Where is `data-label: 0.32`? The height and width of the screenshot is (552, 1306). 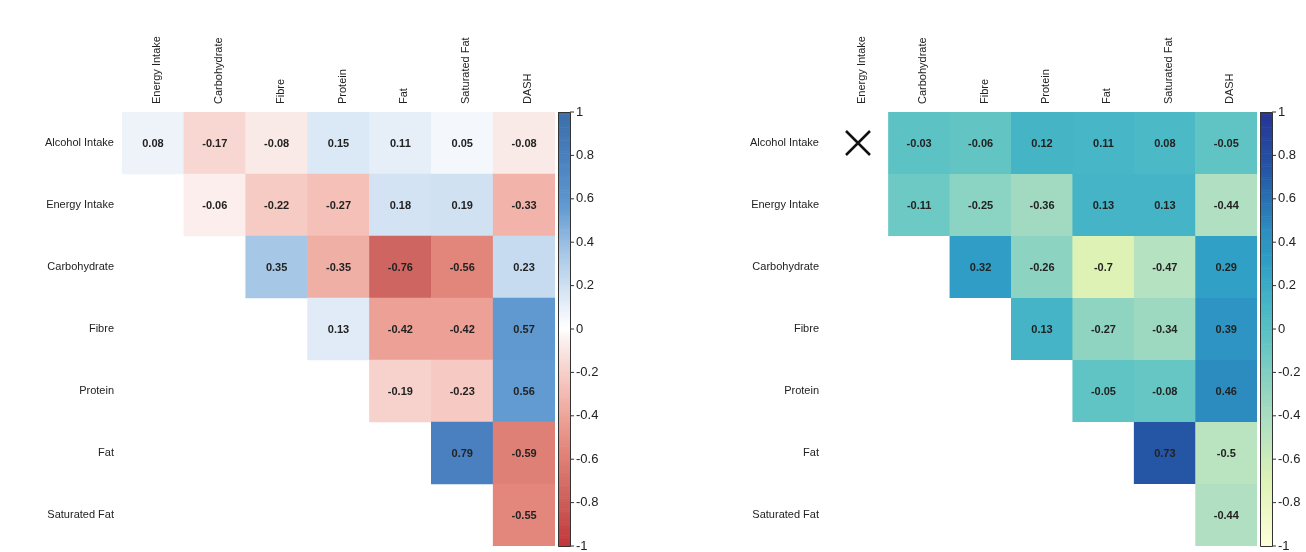
data-label: 0.32 is located at coordinates (980, 267).